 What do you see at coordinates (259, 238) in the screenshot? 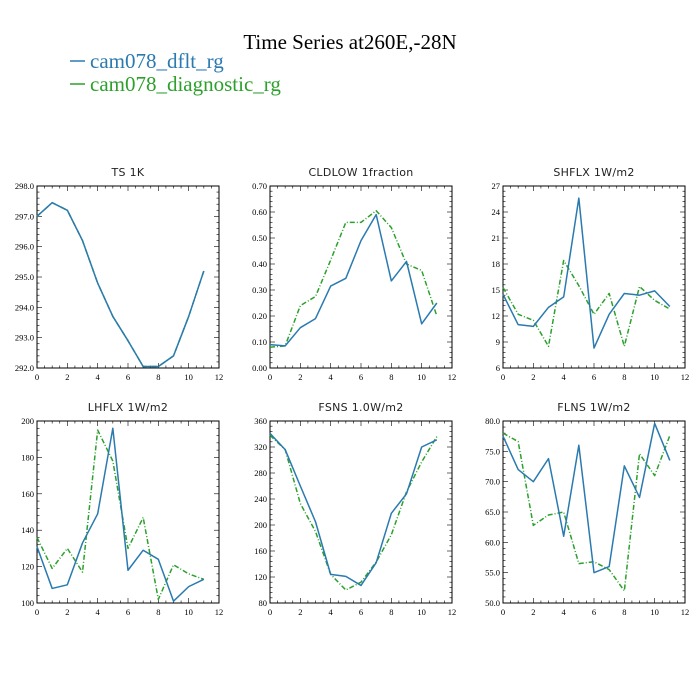
I see `y-tick-label: 0.50` at bounding box center [259, 238].